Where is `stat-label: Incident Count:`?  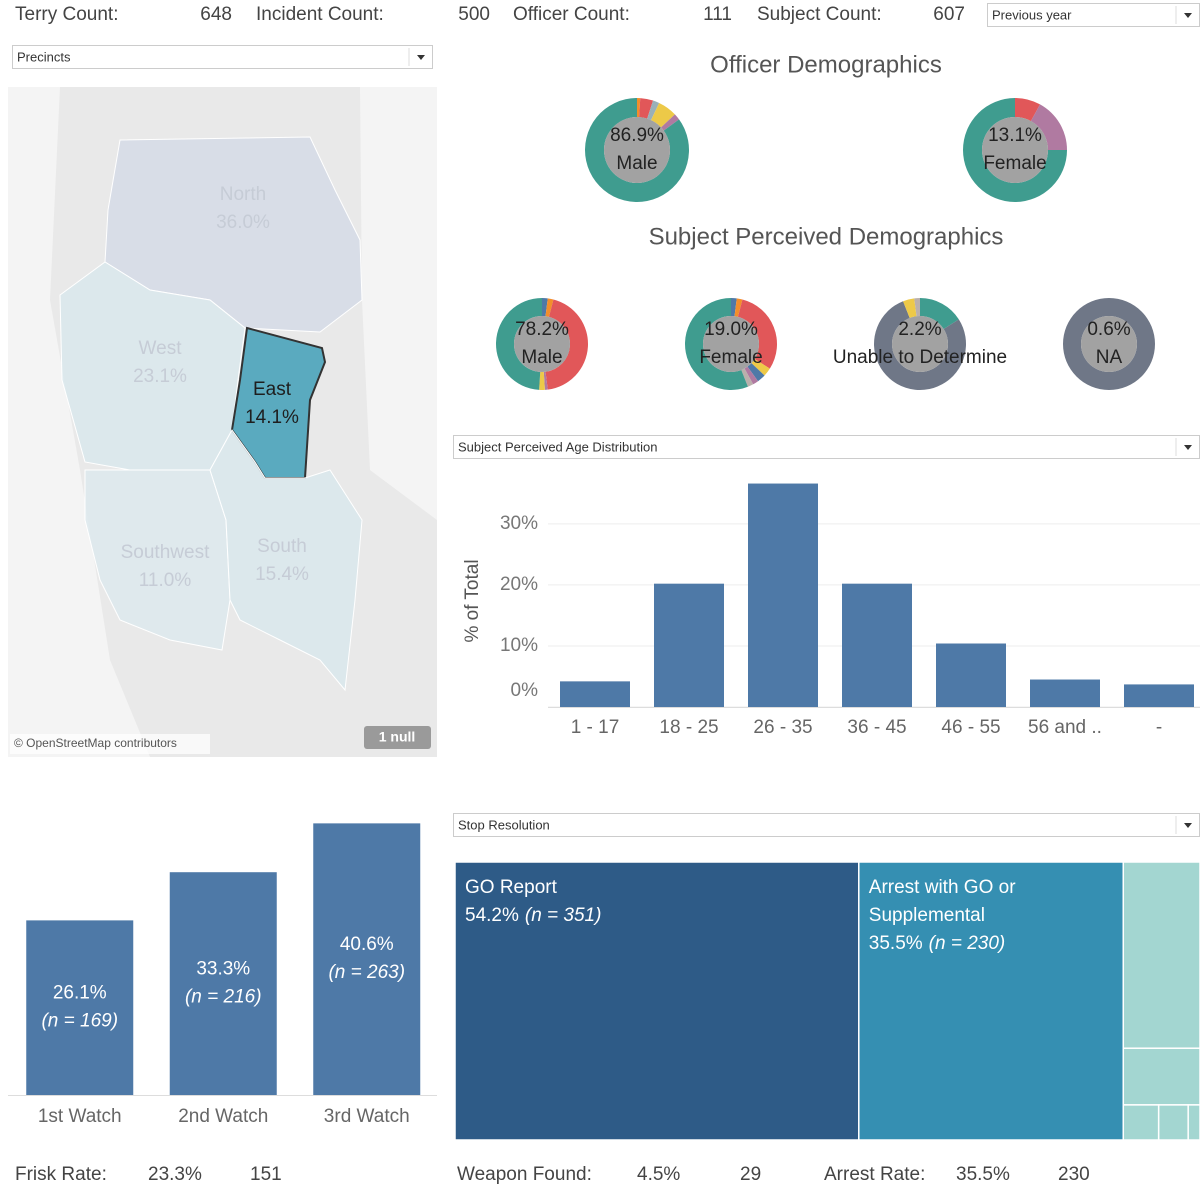
stat-label: Incident Count: is located at coordinates (320, 14).